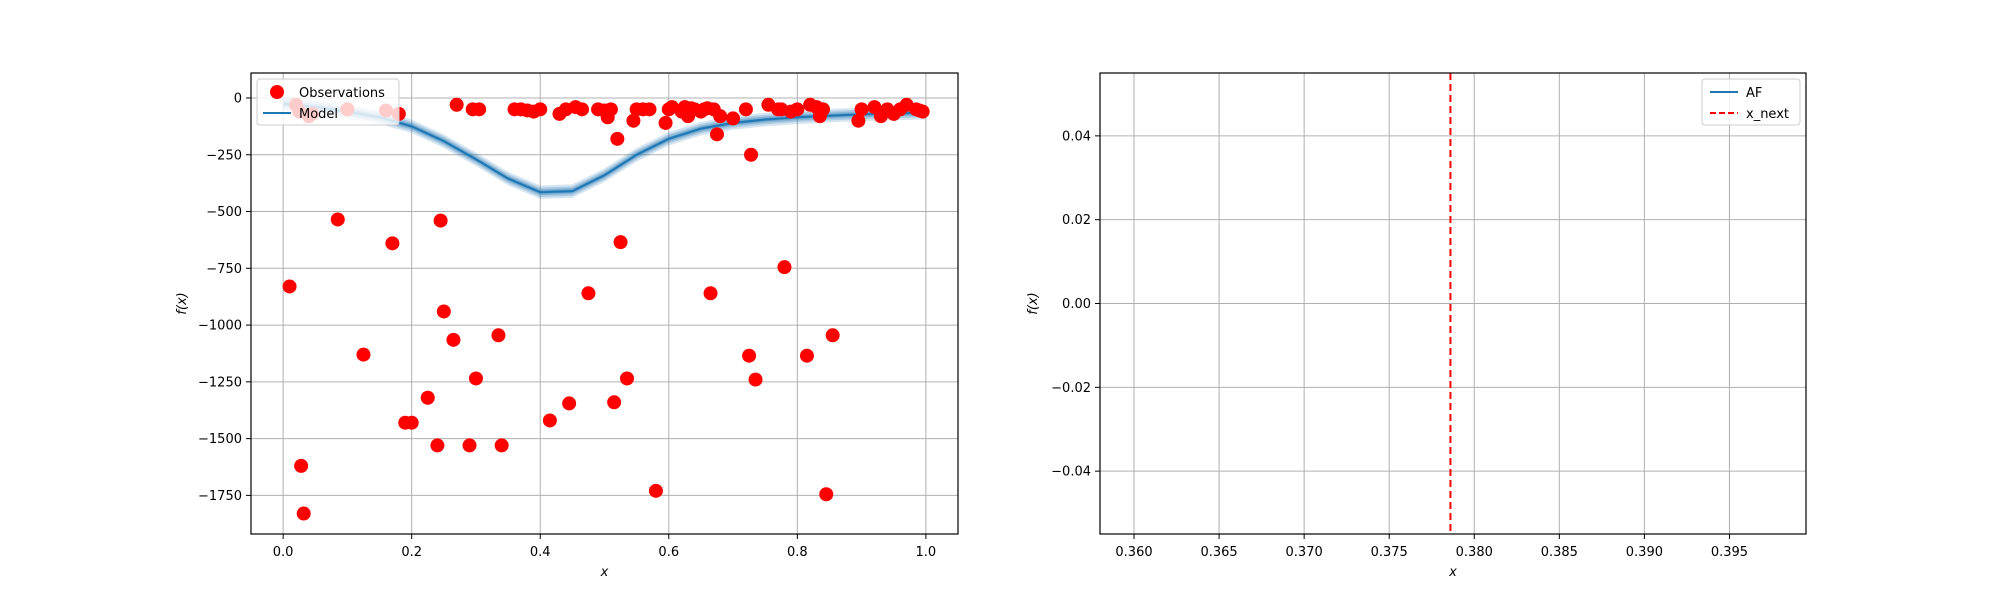 This screenshot has width=2000, height=600. Describe the element at coordinates (1754, 93) in the screenshot. I see `legend-label-af: AF` at that location.